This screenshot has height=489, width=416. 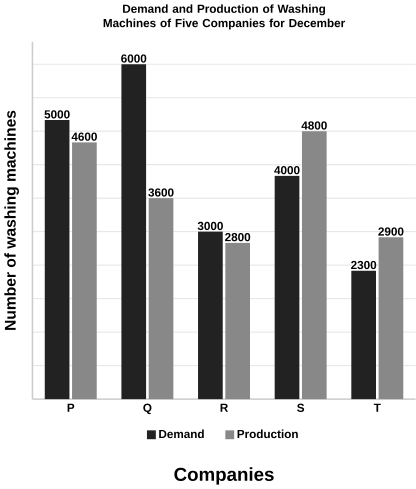 What do you see at coordinates (224, 408) in the screenshot?
I see `x-tick-label: R` at bounding box center [224, 408].